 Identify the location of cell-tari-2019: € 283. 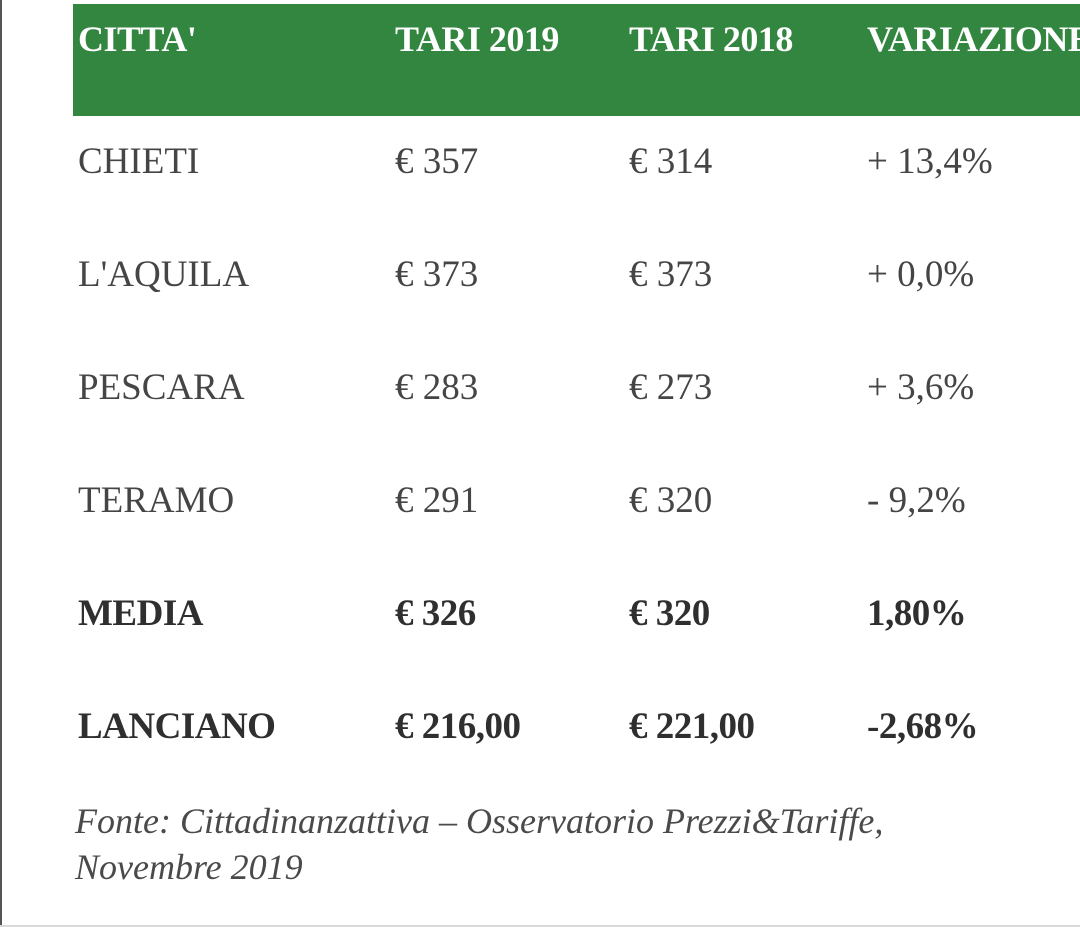
(437, 387).